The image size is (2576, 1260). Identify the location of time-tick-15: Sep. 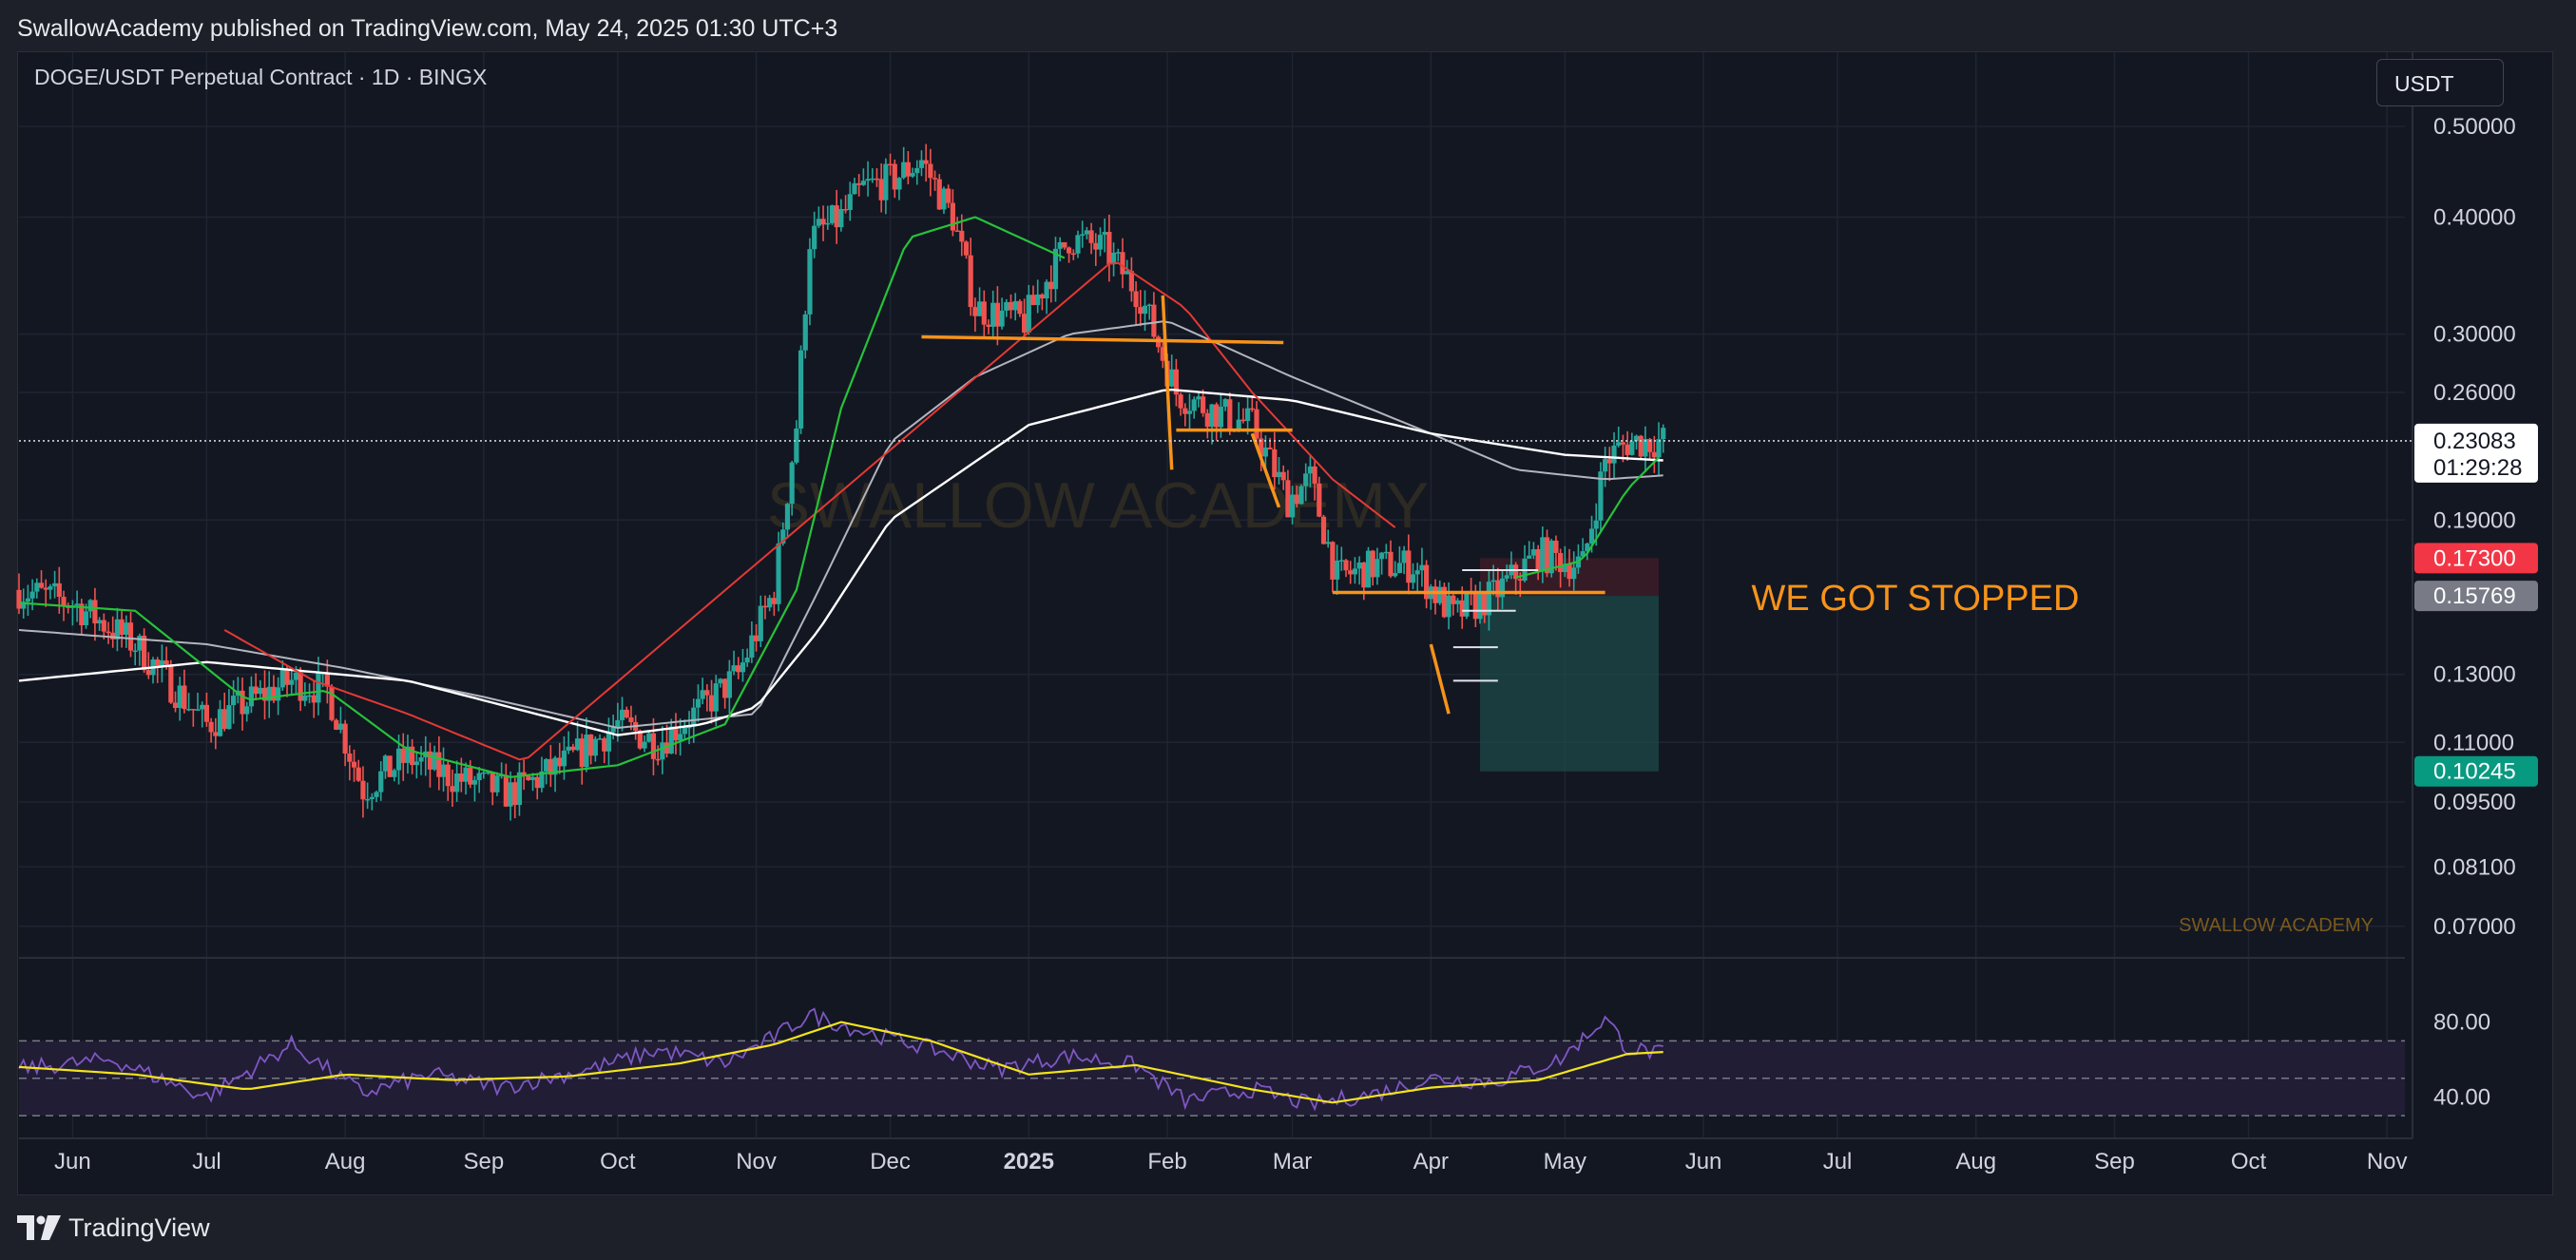
(2115, 1161).